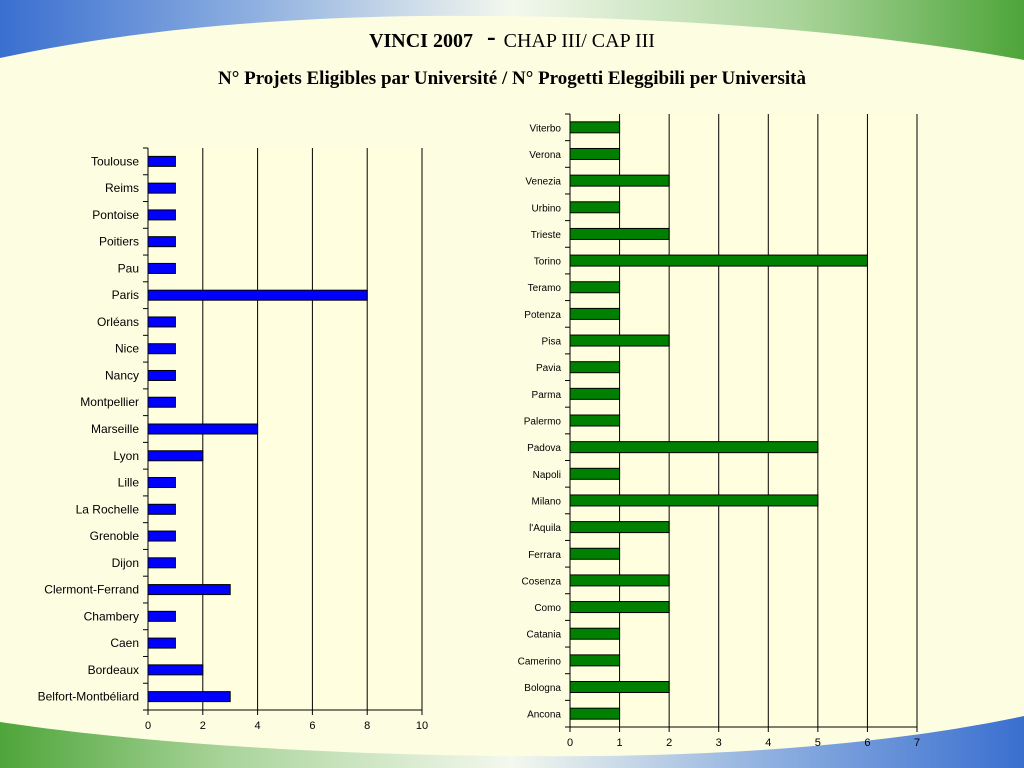  I want to click on fr-category-label: Caen, so click(124, 643).